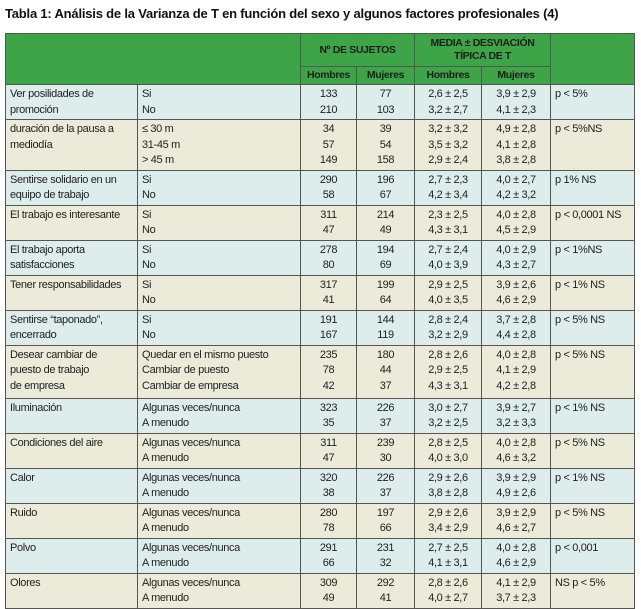  Describe the element at coordinates (328, 493) in the screenshot. I see `n-hombres: 38` at that location.